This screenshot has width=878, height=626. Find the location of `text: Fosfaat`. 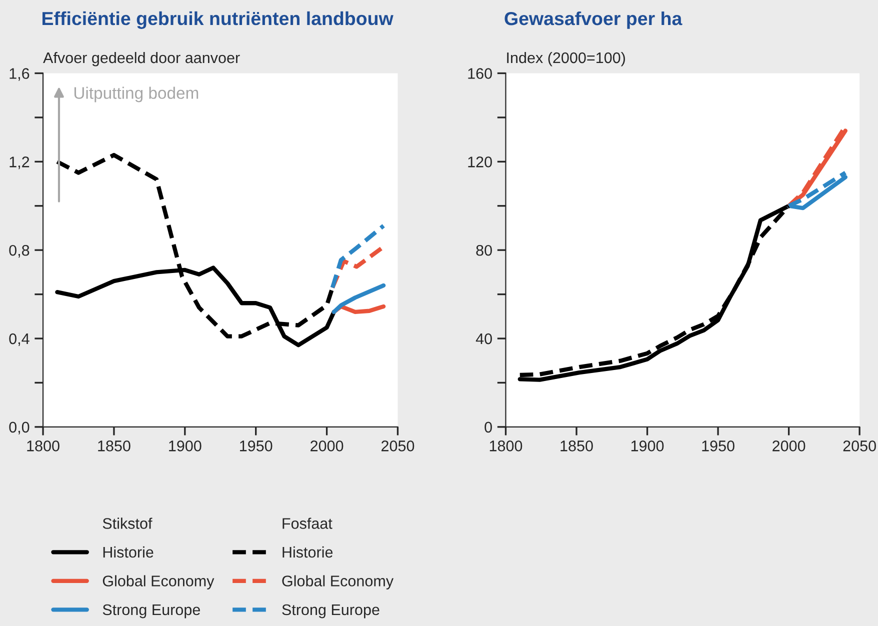

text: Fosfaat is located at coordinates (307, 523).